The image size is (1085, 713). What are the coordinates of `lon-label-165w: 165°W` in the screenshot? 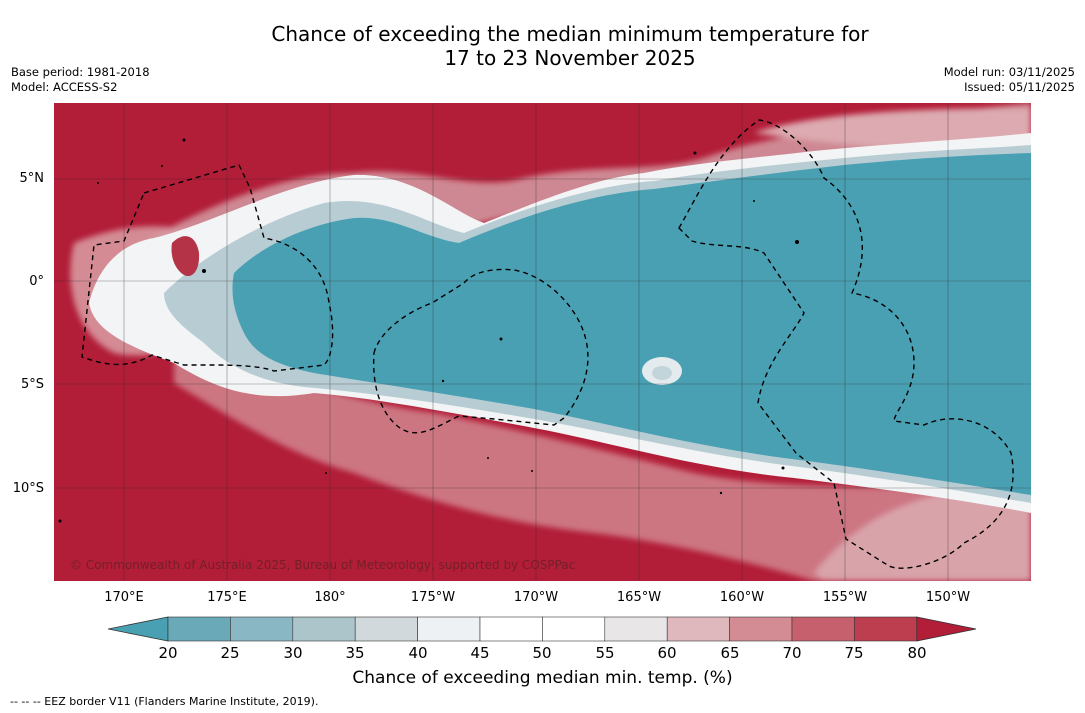 It's located at (639, 597).